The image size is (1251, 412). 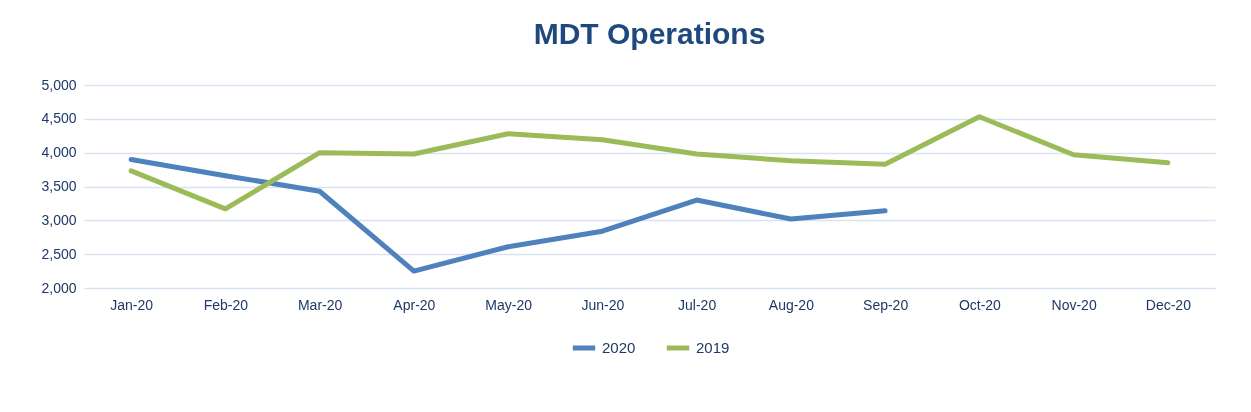 I want to click on y-tick-label: 3,500, so click(x=59, y=186).